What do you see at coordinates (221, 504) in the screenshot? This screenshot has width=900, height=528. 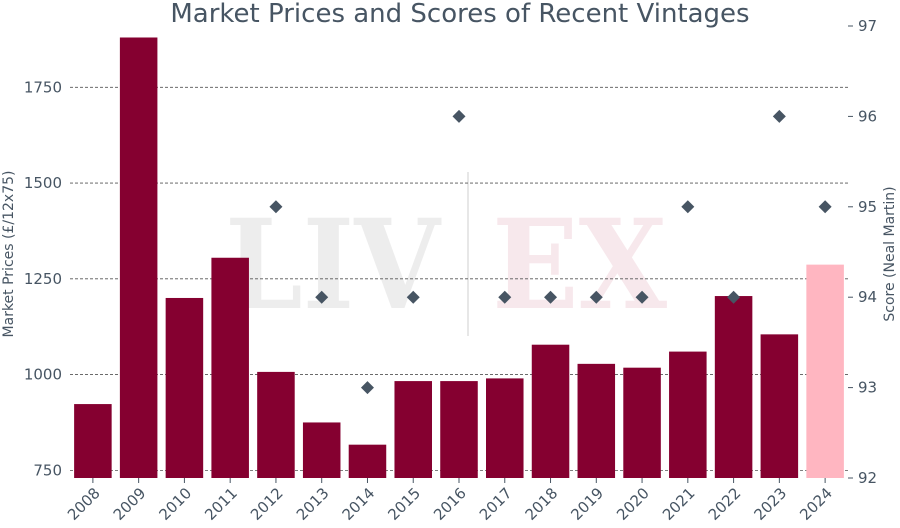 I see `x-tick-label: 2011` at bounding box center [221, 504].